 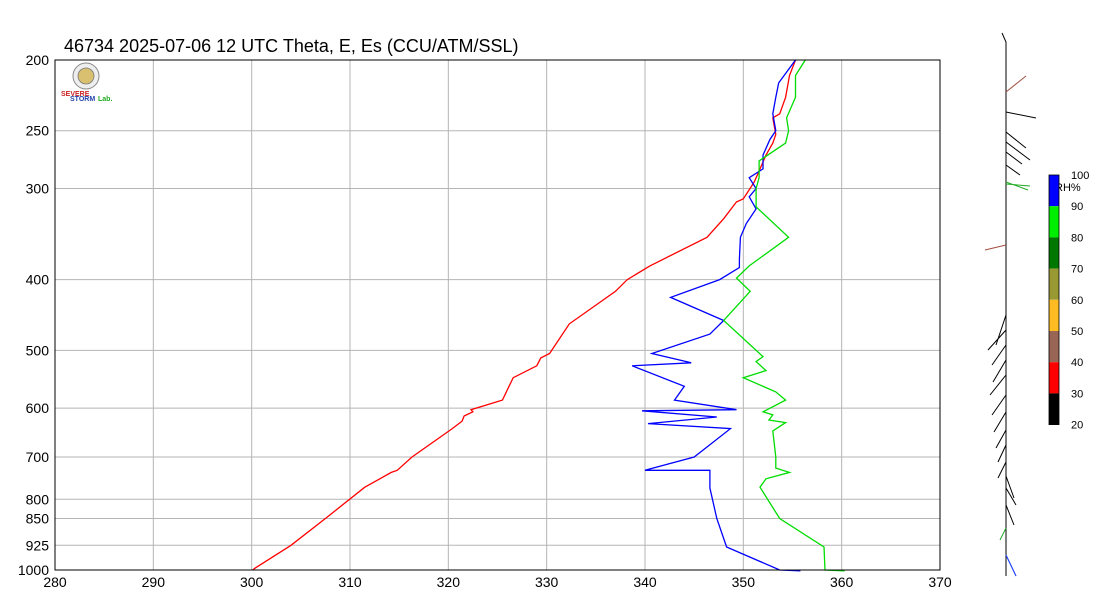 What do you see at coordinates (842, 582) in the screenshot?
I see `x-tick-label: 360` at bounding box center [842, 582].